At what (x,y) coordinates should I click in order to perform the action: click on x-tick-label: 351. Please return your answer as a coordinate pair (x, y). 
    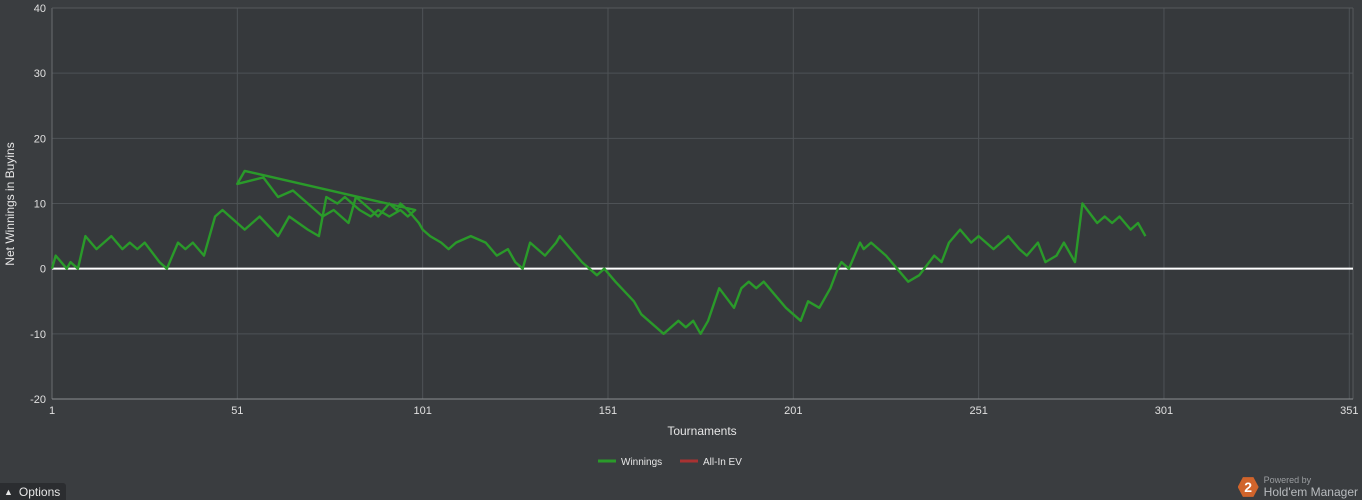
    Looking at the image, I should click on (1349, 411).